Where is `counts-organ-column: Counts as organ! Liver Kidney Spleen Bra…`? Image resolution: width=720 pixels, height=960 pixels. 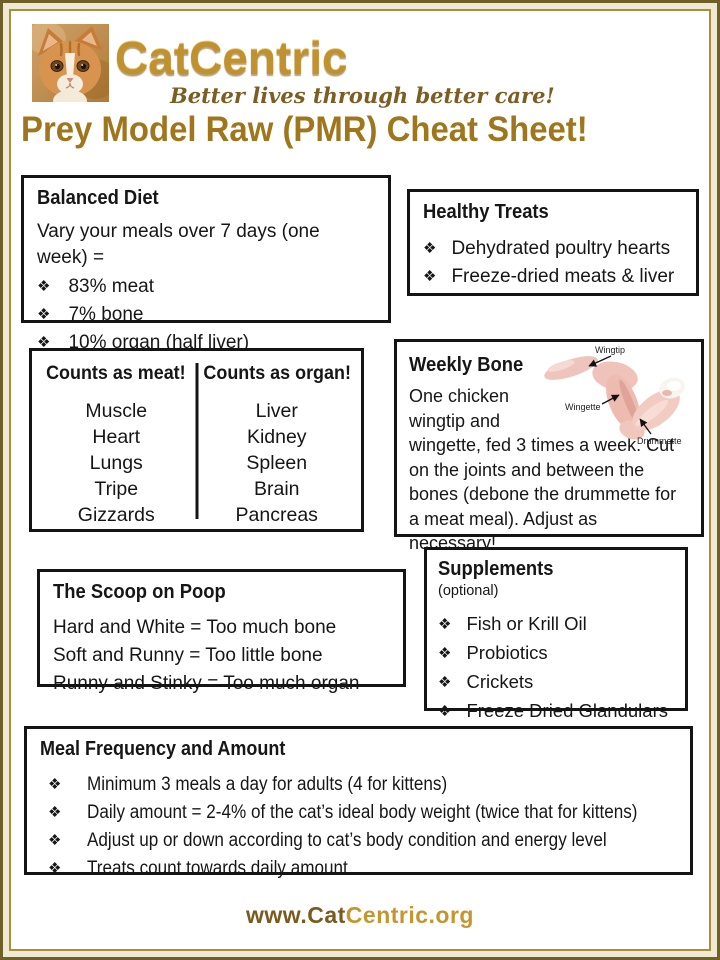 counts-organ-column: Counts as organ! Liver Kidney Spleen Bra… is located at coordinates (277, 441).